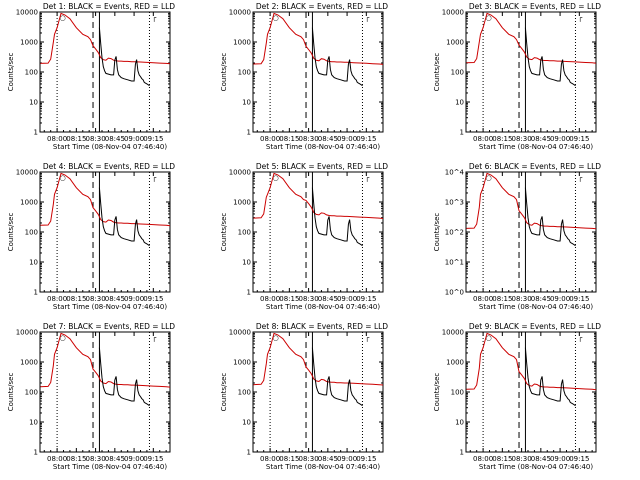 This screenshot has width=640, height=480. Describe the element at coordinates (454, 293) in the screenshot. I see `y-tick-label: 10^0` at that location.